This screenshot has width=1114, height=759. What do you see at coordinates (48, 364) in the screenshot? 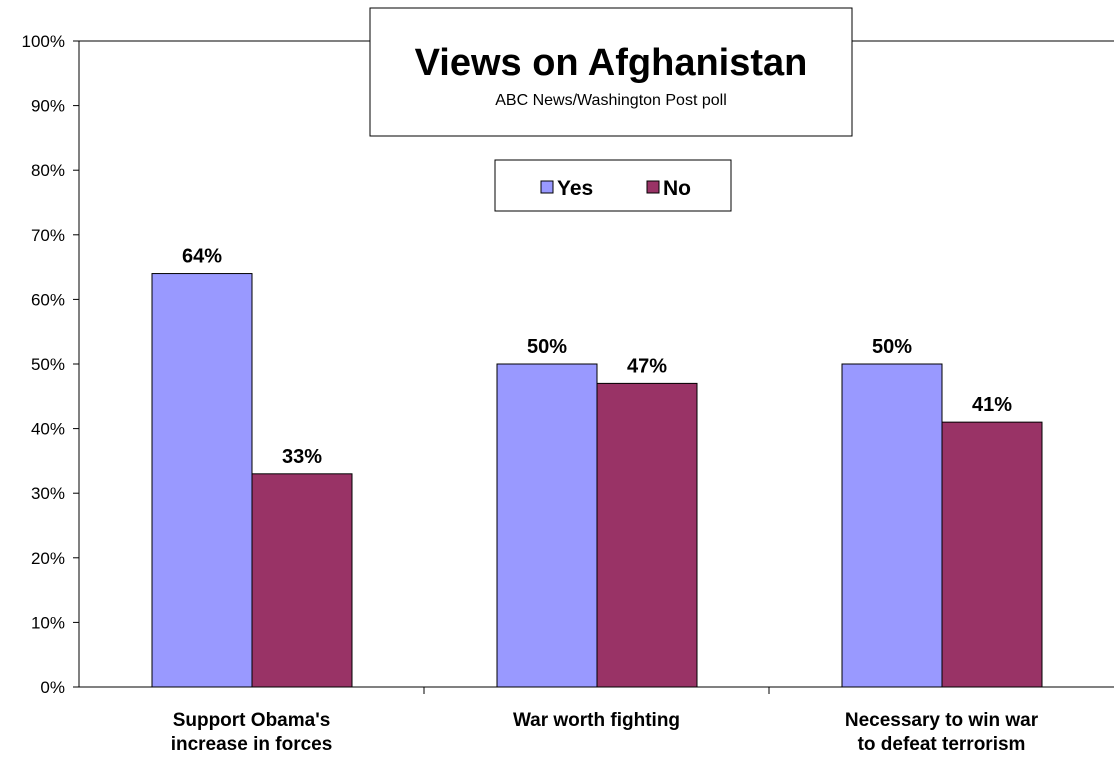
I see `y-tick-label: 50%` at bounding box center [48, 364].